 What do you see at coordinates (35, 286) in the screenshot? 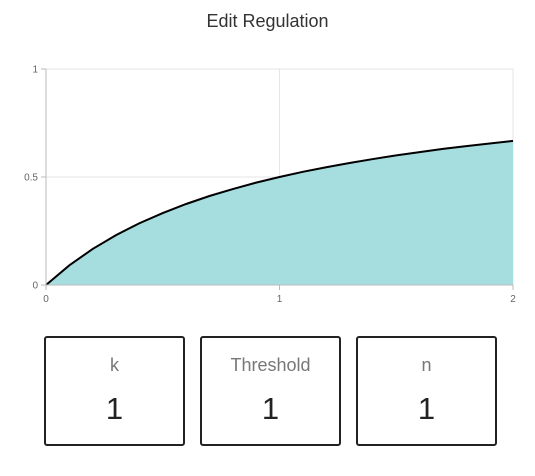
I see `y-tick-label-0: 0` at bounding box center [35, 286].